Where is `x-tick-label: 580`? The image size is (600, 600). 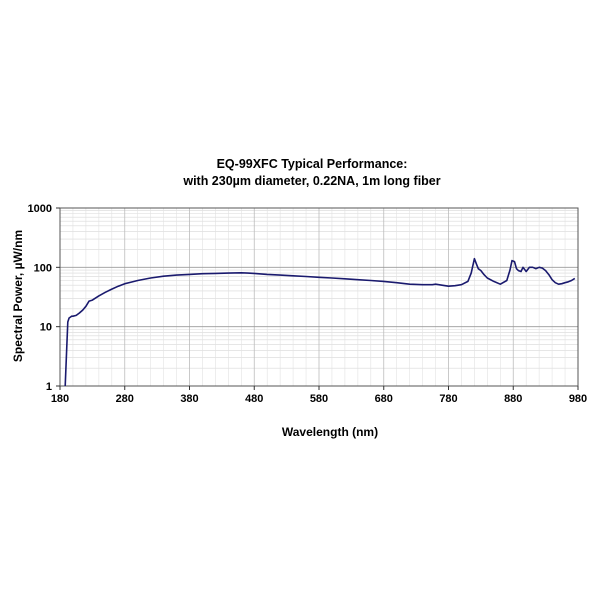
x-tick-label: 580 is located at coordinates (319, 399).